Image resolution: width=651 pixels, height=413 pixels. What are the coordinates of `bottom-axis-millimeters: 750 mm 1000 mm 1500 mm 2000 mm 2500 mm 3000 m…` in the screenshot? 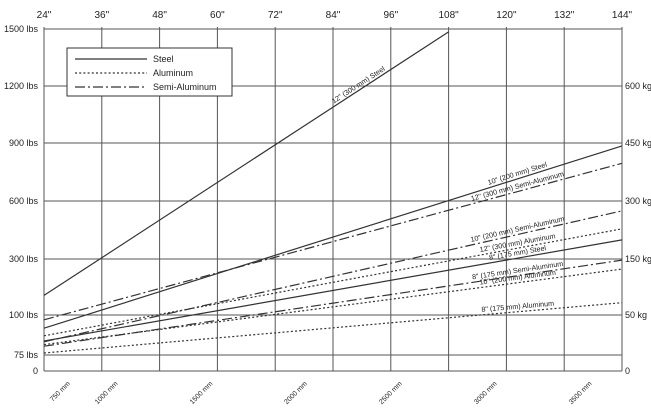 It's located at (321, 393).